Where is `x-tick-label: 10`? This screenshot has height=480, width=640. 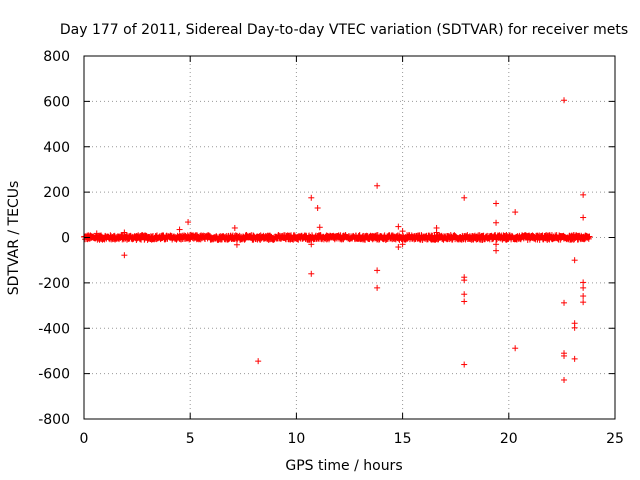
x-tick-label: 10 is located at coordinates (296, 439).